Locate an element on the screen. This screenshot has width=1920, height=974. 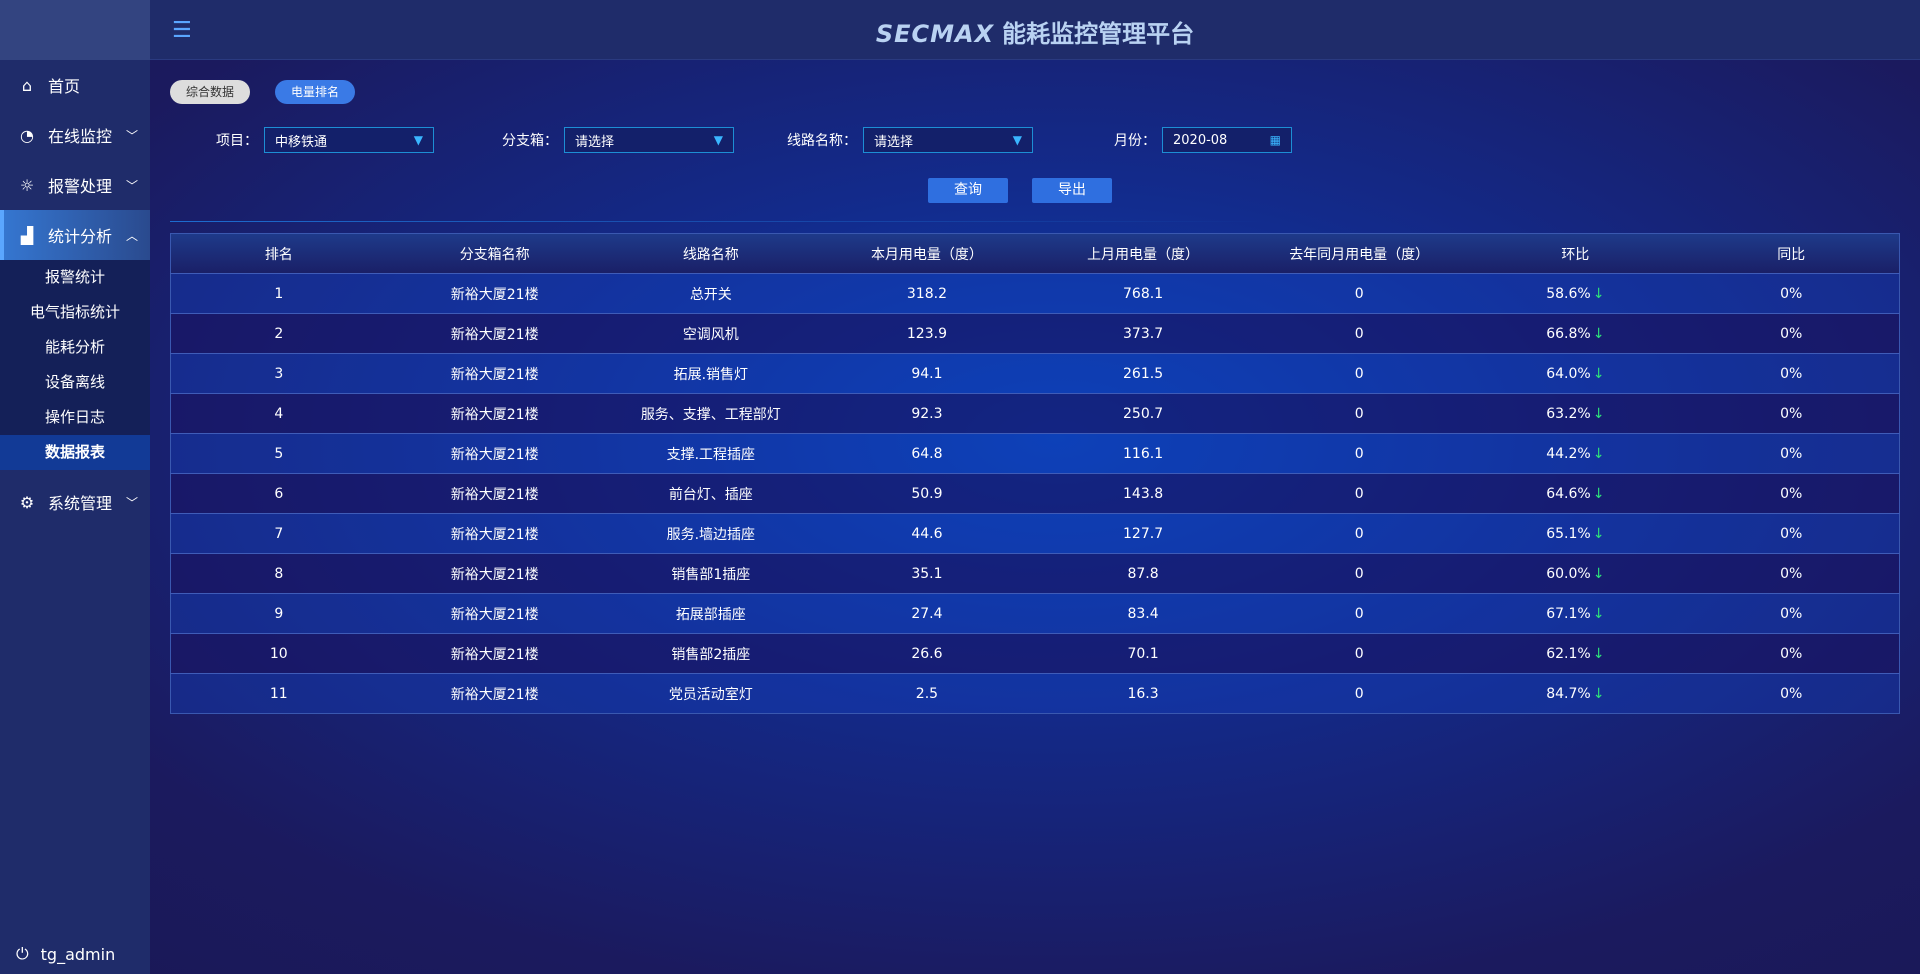
cell-value: 1 is located at coordinates (279, 293).